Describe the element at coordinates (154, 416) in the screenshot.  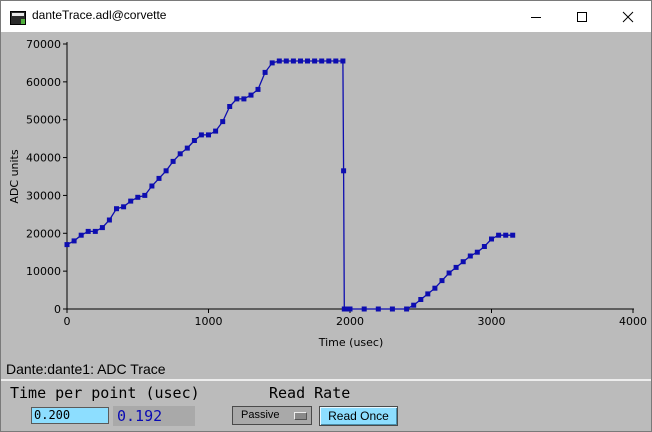
I see `time-per-point-readback: 0.192` at that location.